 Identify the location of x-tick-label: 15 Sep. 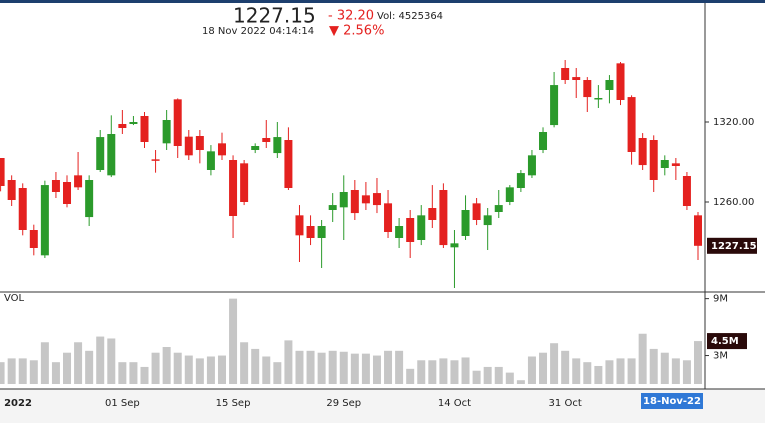
(233, 403).